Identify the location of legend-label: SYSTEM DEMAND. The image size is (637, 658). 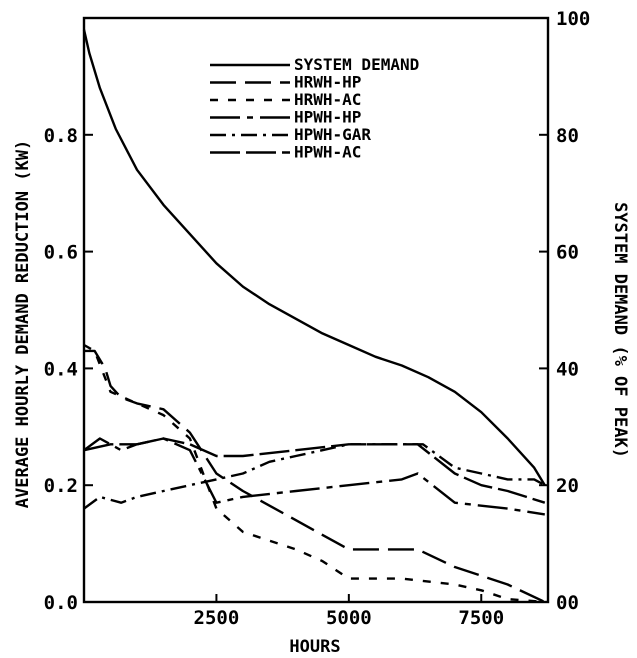
(356, 64).